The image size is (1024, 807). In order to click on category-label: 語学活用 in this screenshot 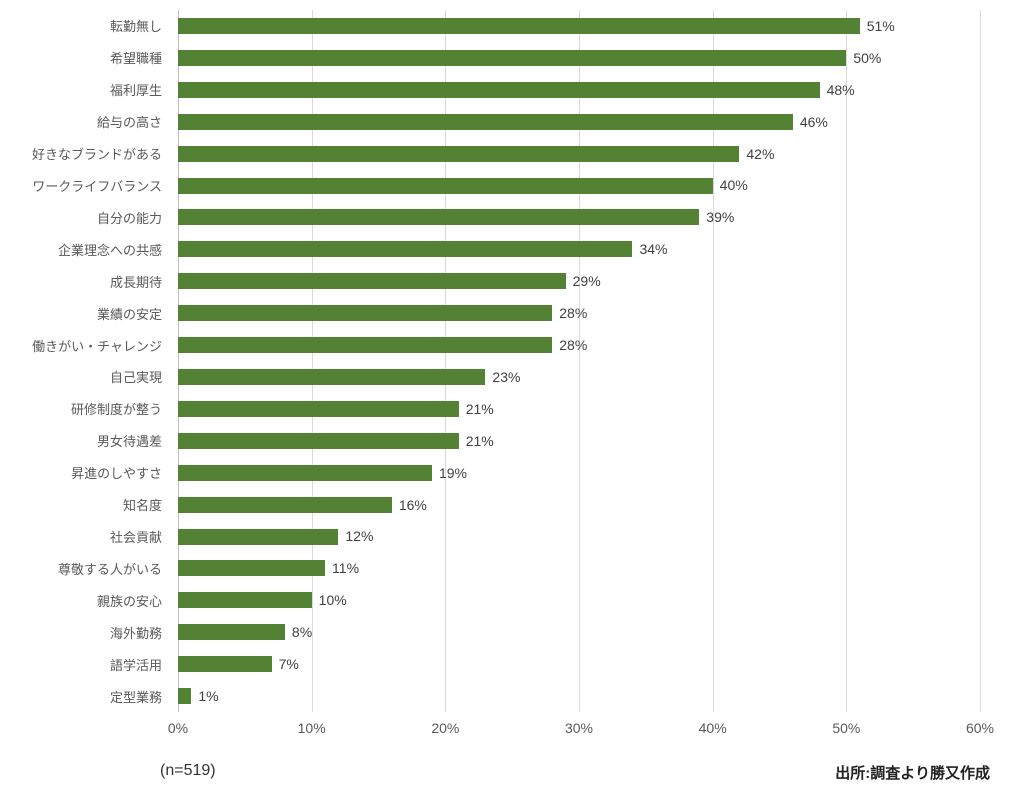, I will do `click(135, 665)`.